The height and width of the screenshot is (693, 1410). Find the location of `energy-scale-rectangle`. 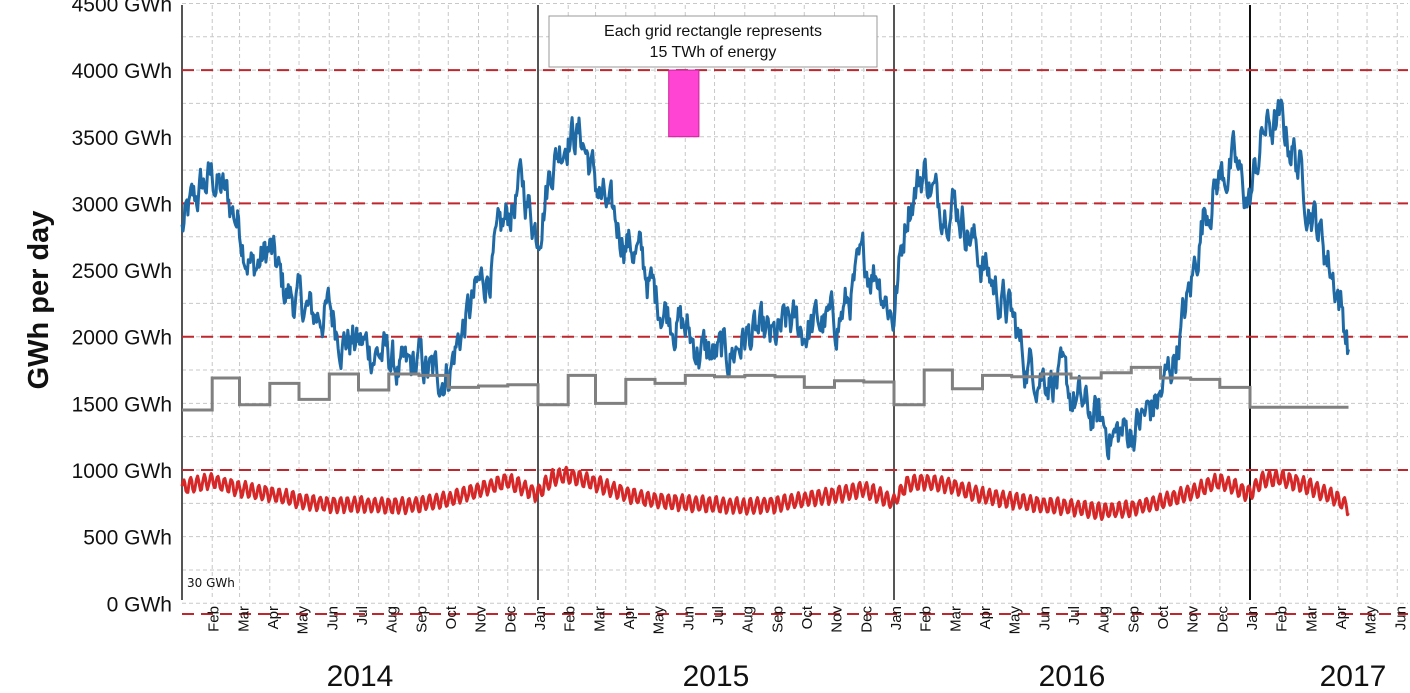

energy-scale-rectangle is located at coordinates (684, 103).